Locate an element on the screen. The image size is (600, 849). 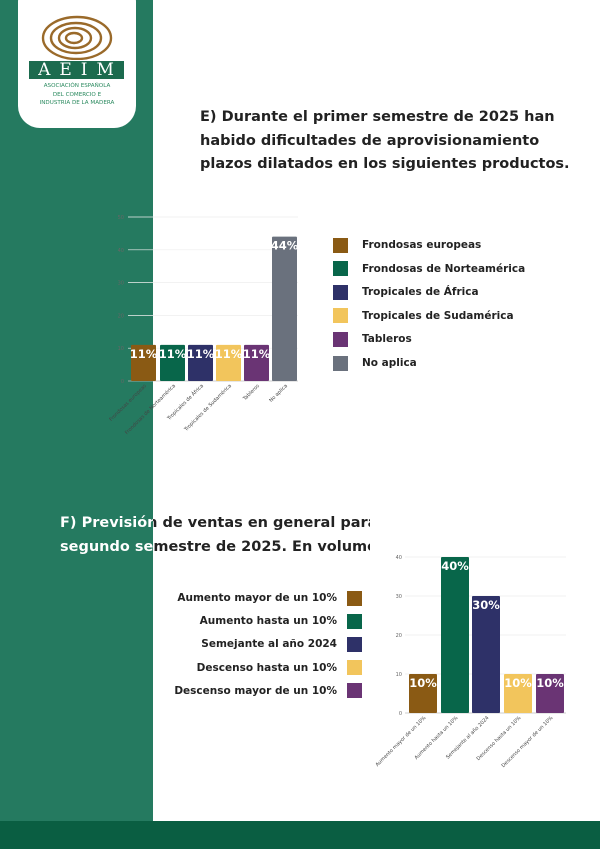
bar-value-label: 44% is located at coordinates (285, 246).